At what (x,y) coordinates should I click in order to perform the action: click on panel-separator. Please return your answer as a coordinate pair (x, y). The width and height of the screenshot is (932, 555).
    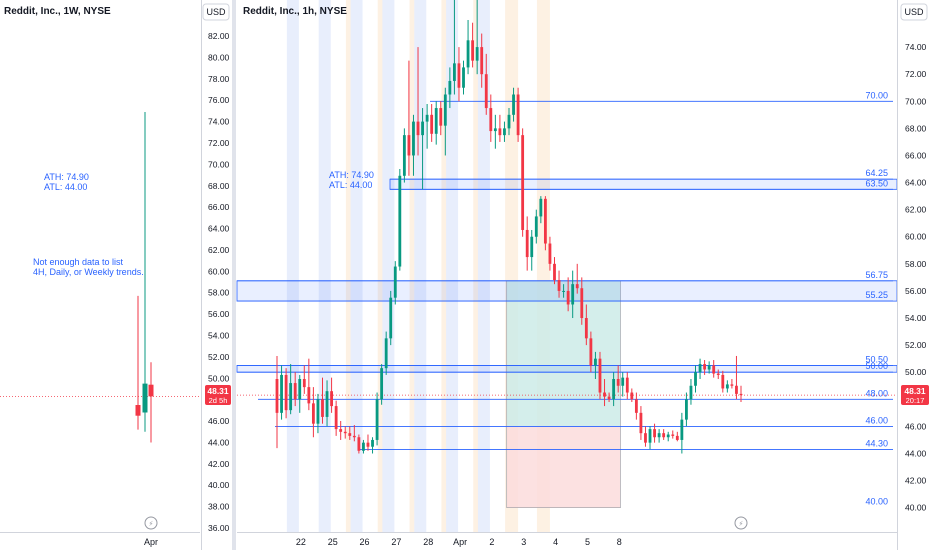
    Looking at the image, I should click on (234, 275).